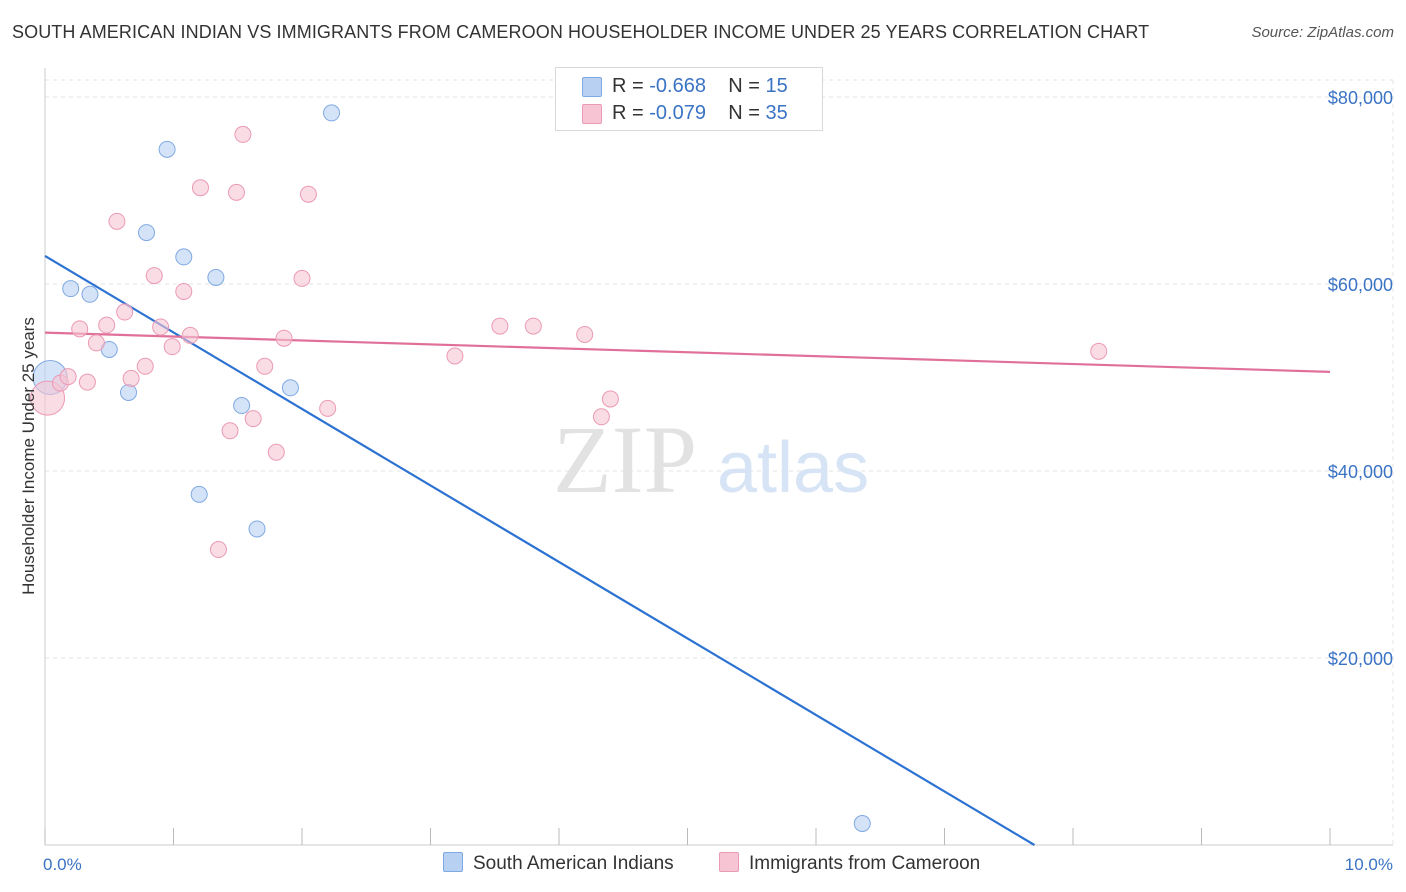 The width and height of the screenshot is (1406, 892). Describe the element at coordinates (592, 114) in the screenshot. I see `legend-swatch-pink` at that location.